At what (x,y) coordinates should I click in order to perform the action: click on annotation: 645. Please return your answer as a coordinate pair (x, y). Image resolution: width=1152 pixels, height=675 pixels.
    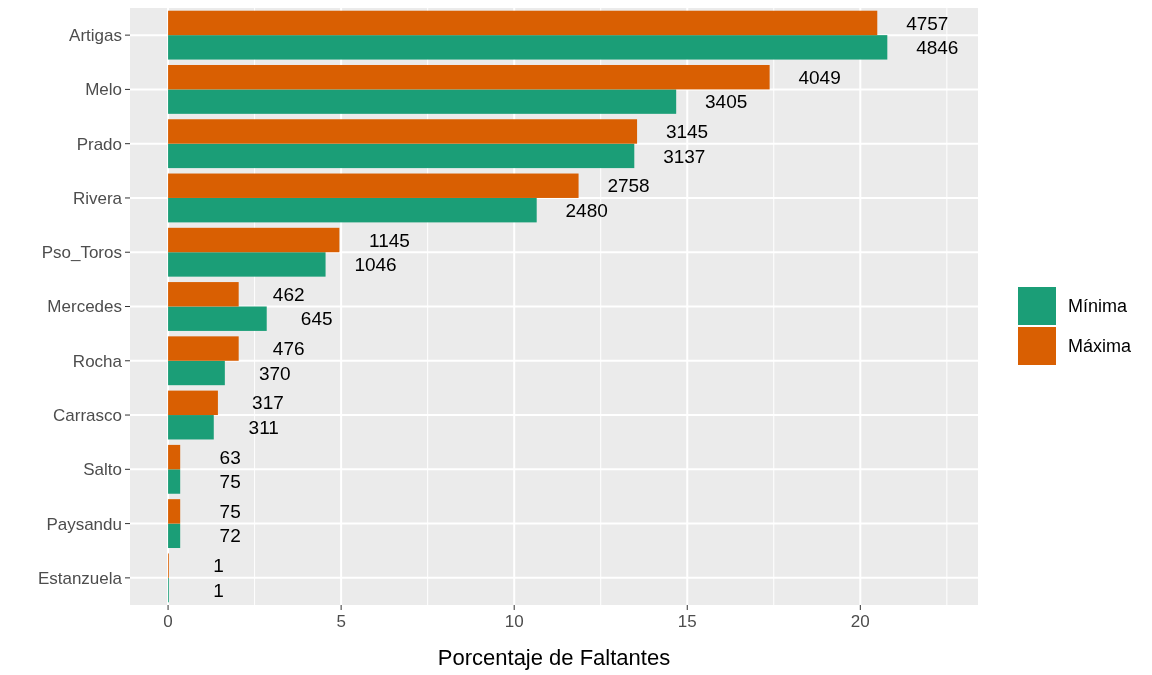
    Looking at the image, I should click on (316, 319).